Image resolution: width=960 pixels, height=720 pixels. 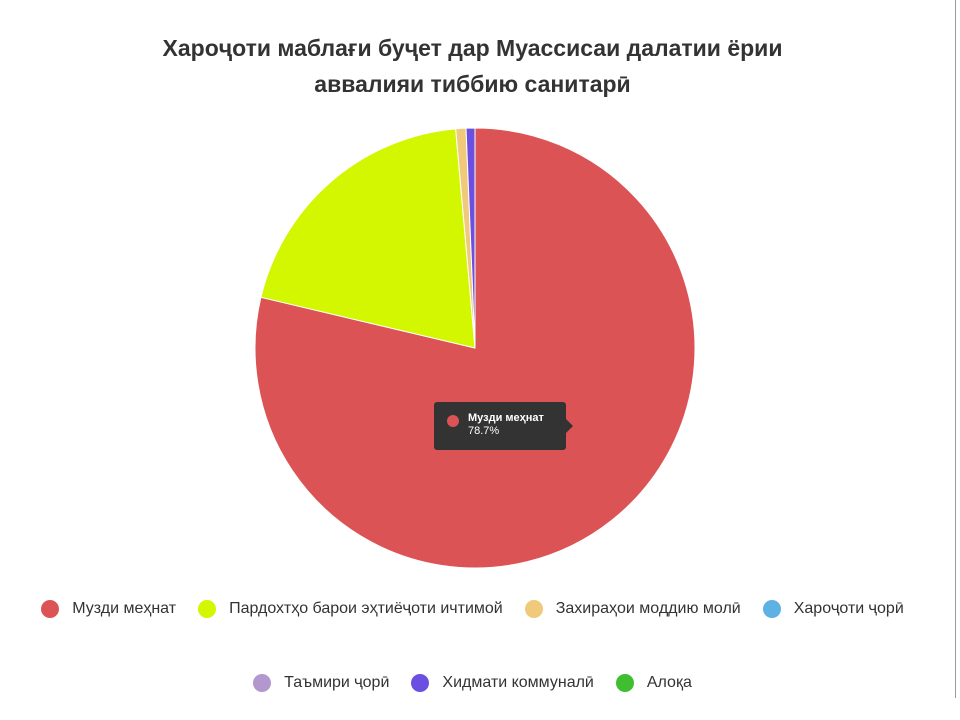 I want to click on legend-label-6: Хидмати коммуналӣ, so click(x=518, y=682).